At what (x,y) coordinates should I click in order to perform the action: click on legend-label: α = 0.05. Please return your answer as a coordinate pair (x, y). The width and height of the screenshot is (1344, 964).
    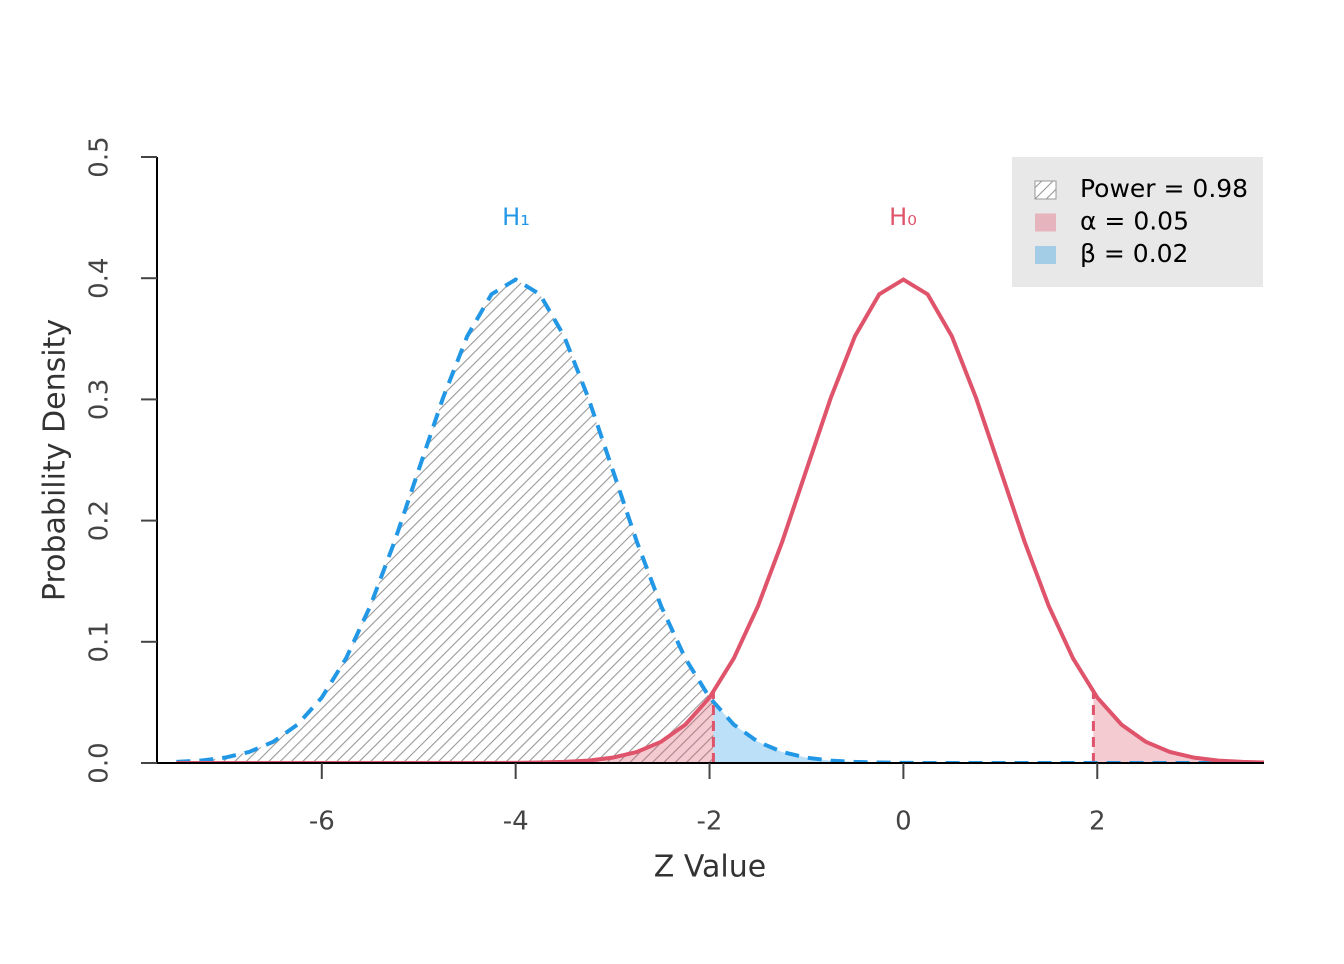
    Looking at the image, I should click on (1134, 221).